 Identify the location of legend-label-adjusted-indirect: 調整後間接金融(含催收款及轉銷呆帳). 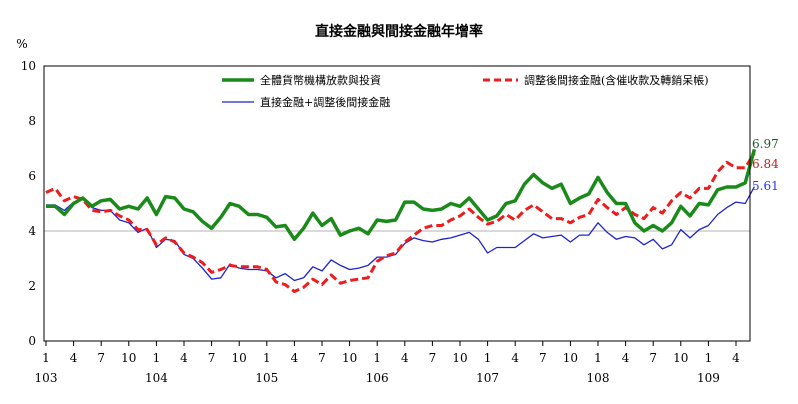
(616, 80).